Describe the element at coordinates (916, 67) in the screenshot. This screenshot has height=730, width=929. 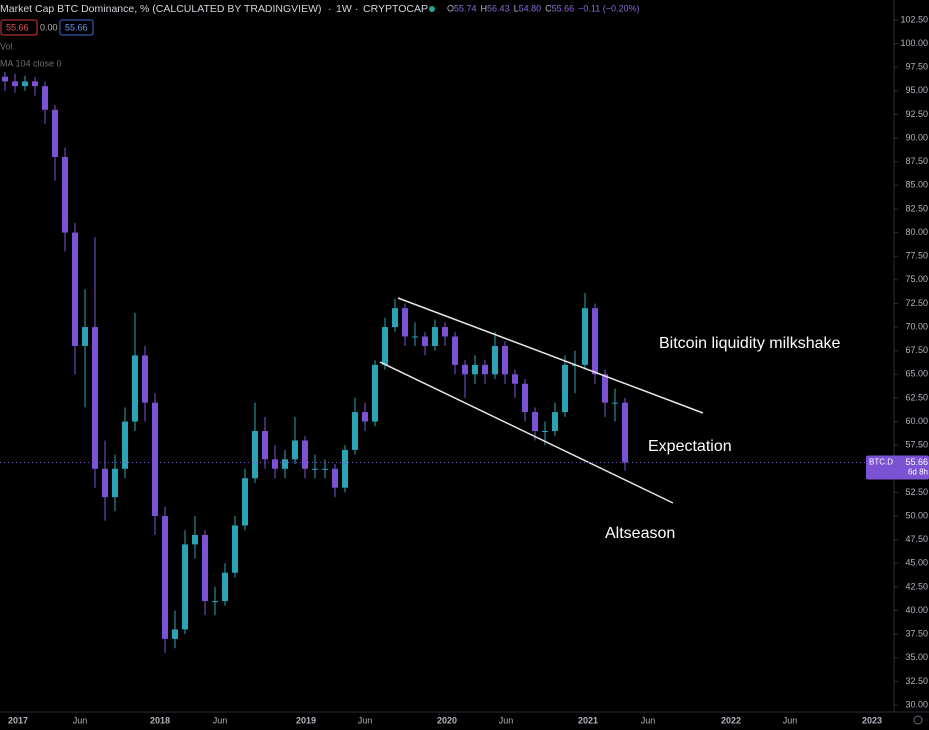
I see `y-tick-label: 97.50` at that location.